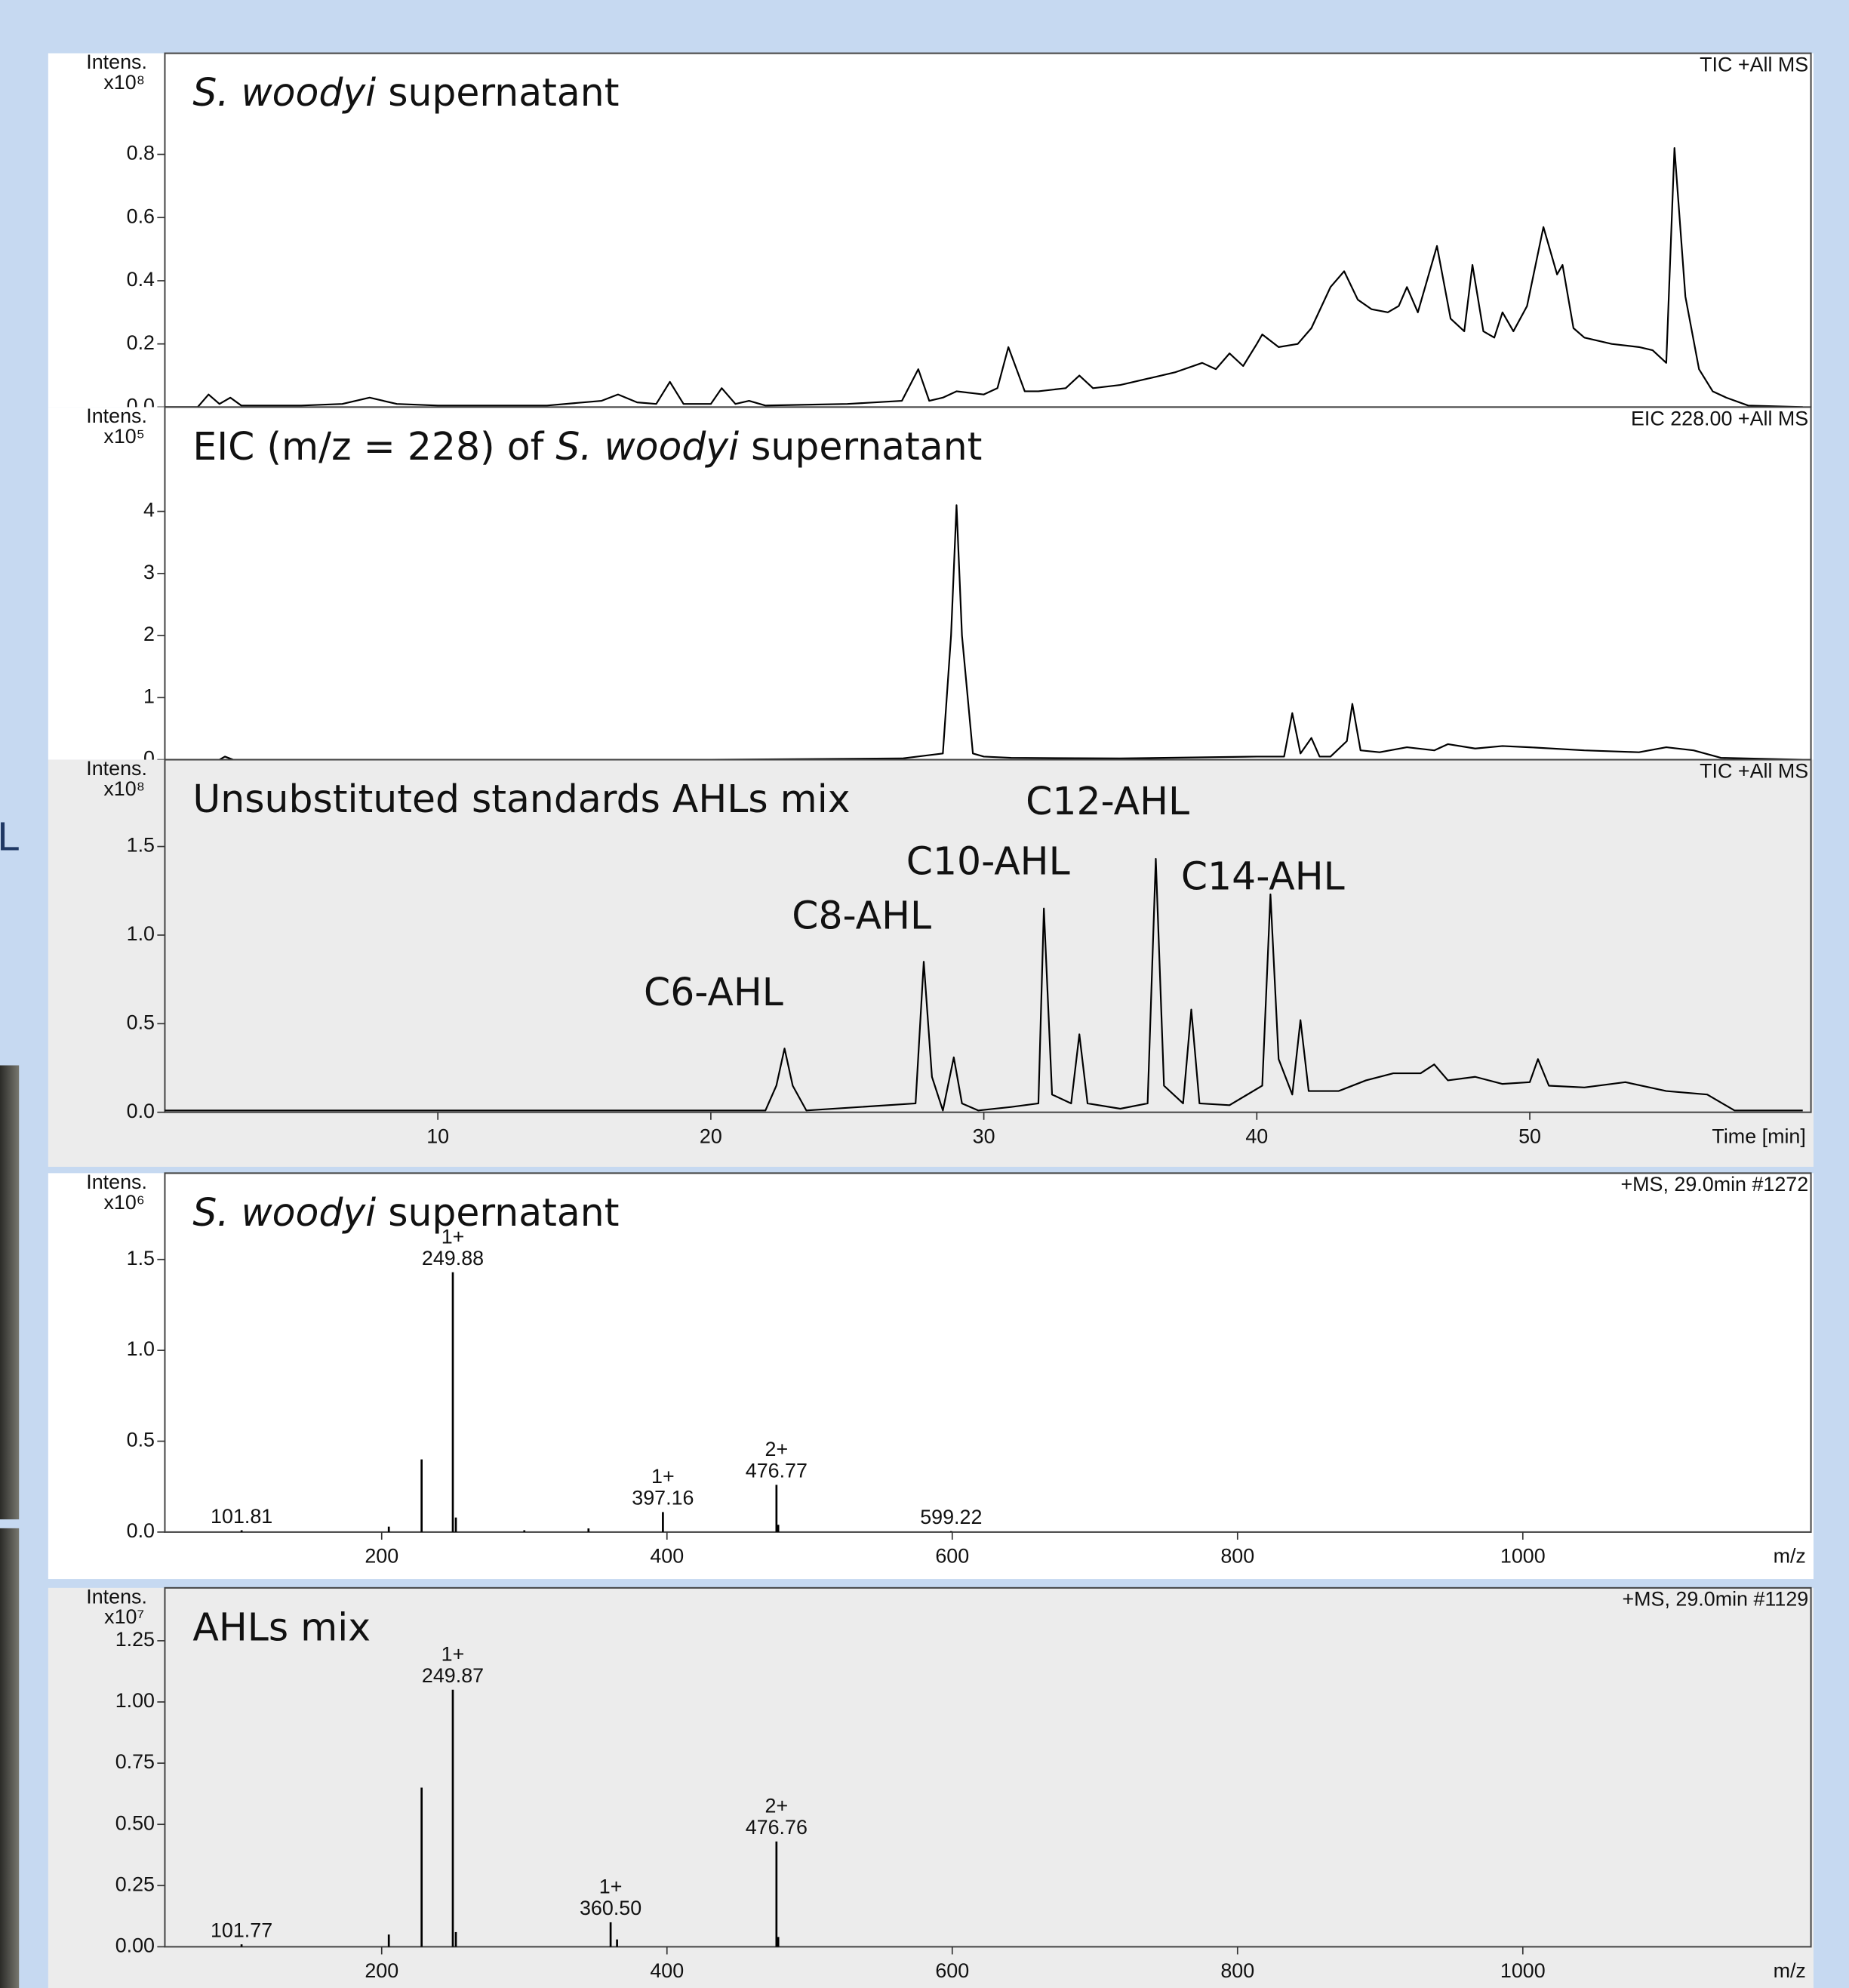  Describe the element at coordinates (135, 1945) in the screenshot. I see `y-tick-label: 0.00` at that location.